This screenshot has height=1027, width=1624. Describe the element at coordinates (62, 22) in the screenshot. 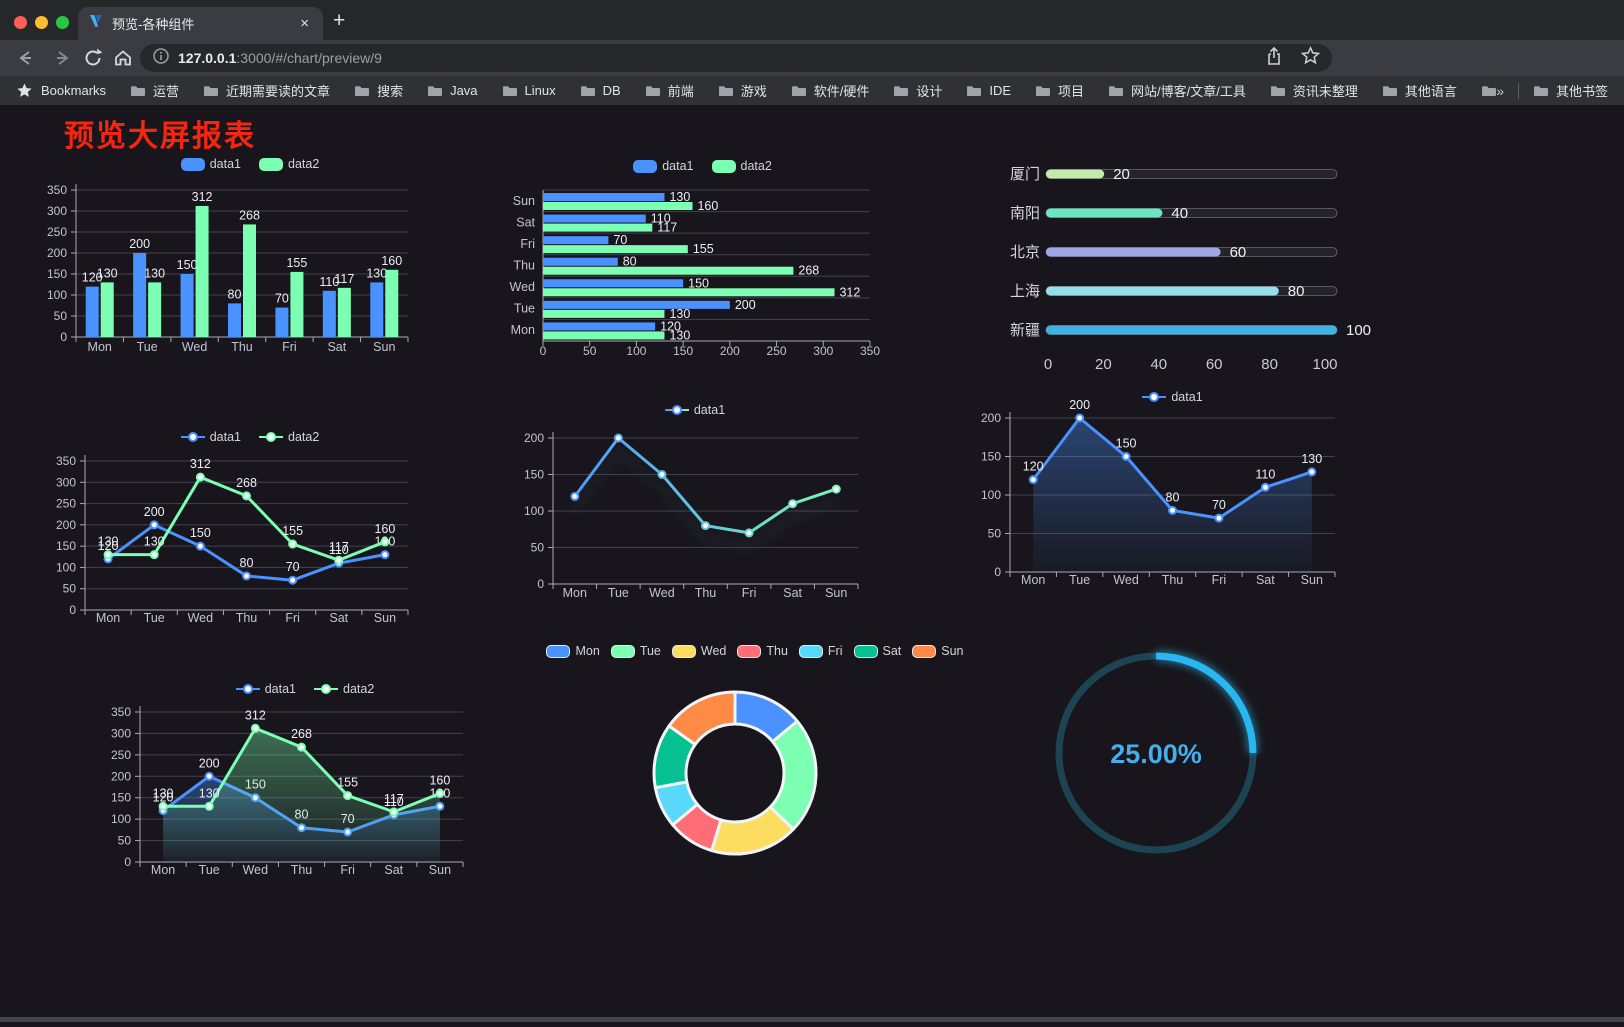

I see `zoom-window-button` at that location.